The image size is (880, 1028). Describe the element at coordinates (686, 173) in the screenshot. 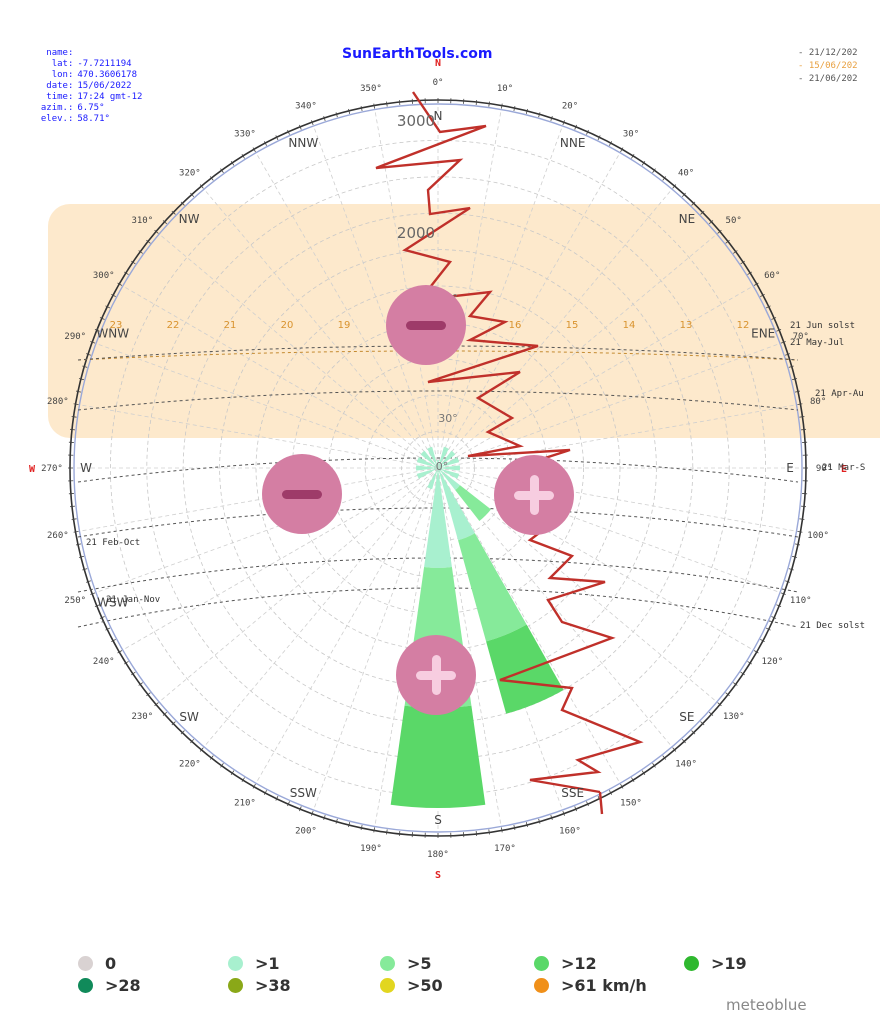

I see `degree-label: 40°` at that location.